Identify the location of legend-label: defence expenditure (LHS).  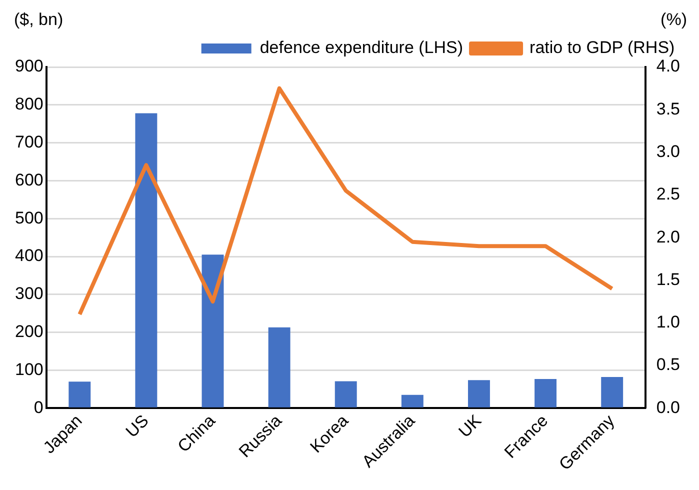
(362, 48).